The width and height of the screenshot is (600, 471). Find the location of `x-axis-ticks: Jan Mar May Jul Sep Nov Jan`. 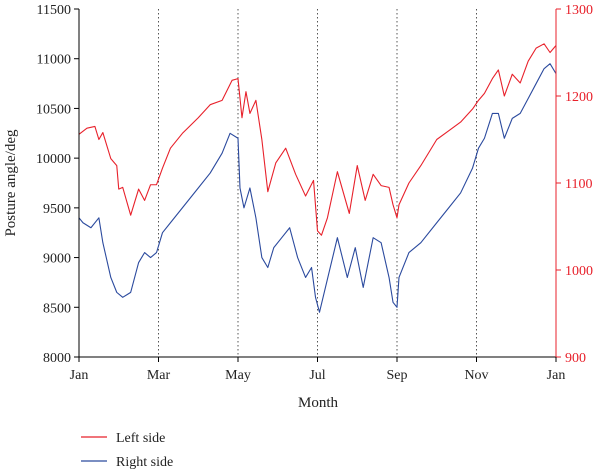

x-axis-ticks: Jan Mar May Jul Sep Nov Jan is located at coordinates (318, 370).